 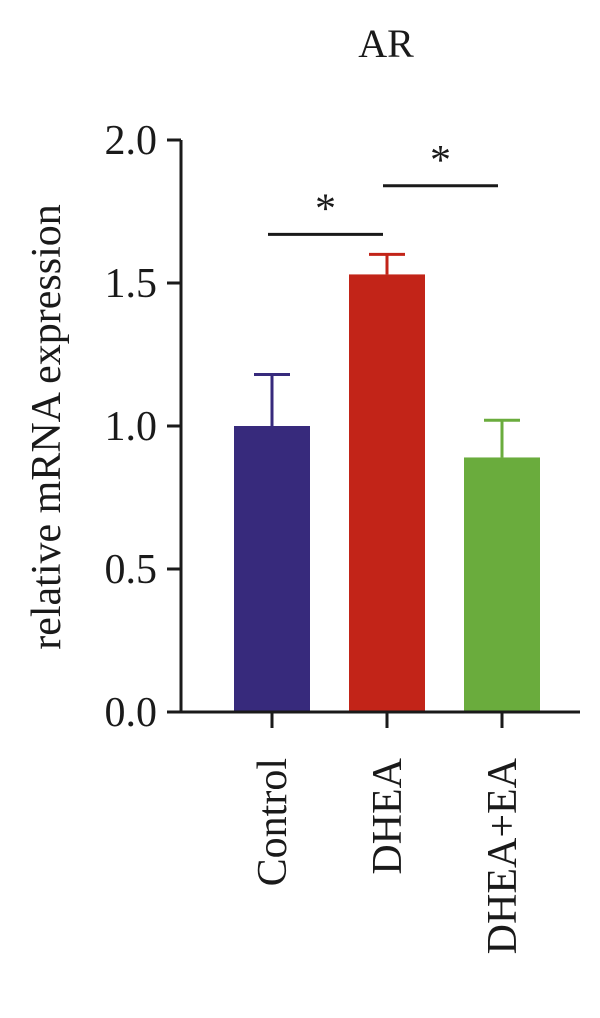 I want to click on y-tick-label: 0.0, so click(x=131, y=713).